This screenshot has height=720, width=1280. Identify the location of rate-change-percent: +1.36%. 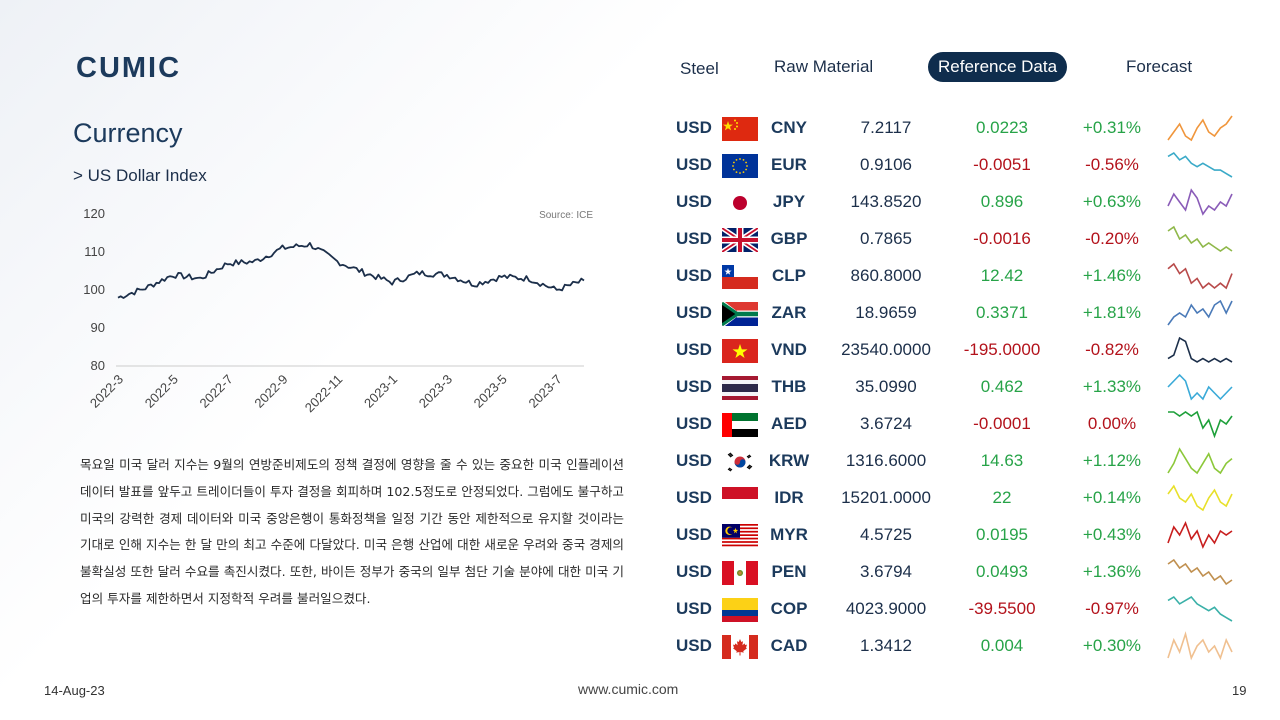
(1112, 571).